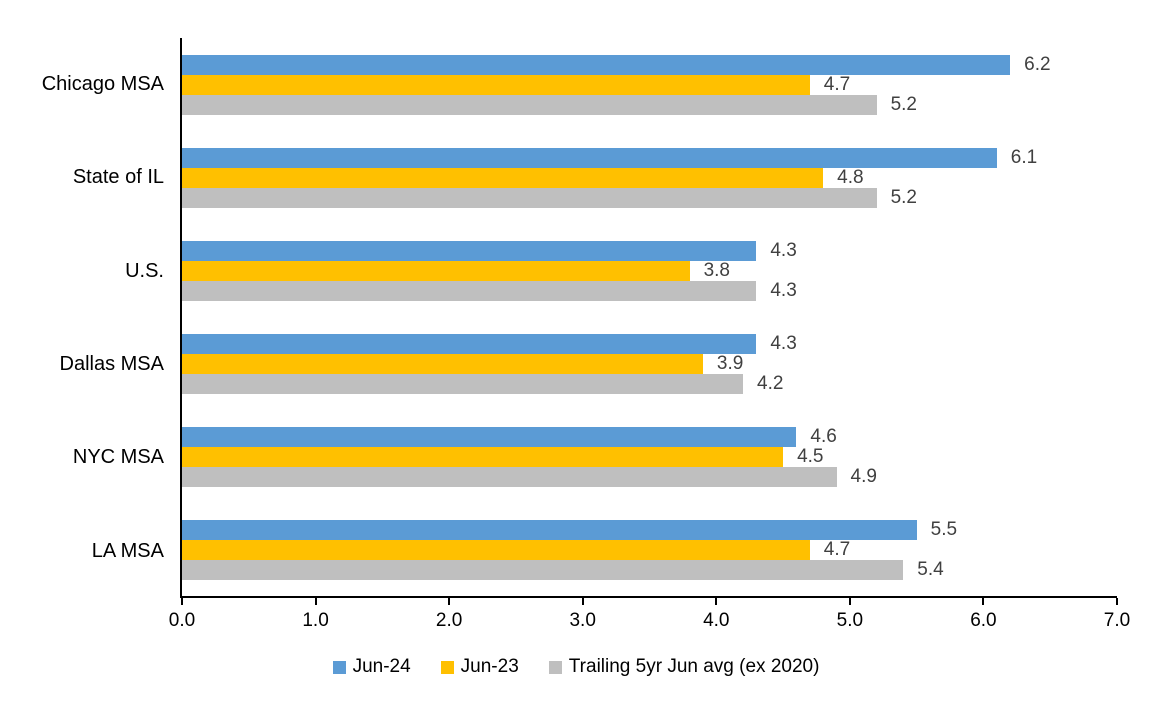 The height and width of the screenshot is (707, 1152). Describe the element at coordinates (810, 456) in the screenshot. I see `data-label: 4.5` at that location.